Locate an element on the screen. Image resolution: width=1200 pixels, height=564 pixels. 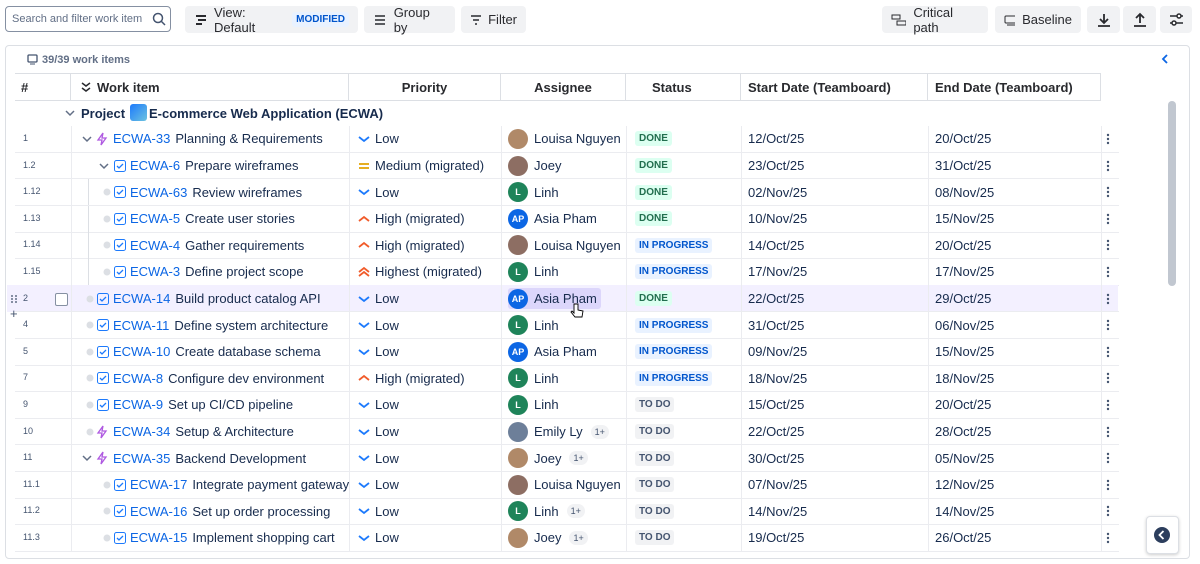
assignee: LLinh1+ is located at coordinates (548, 511).